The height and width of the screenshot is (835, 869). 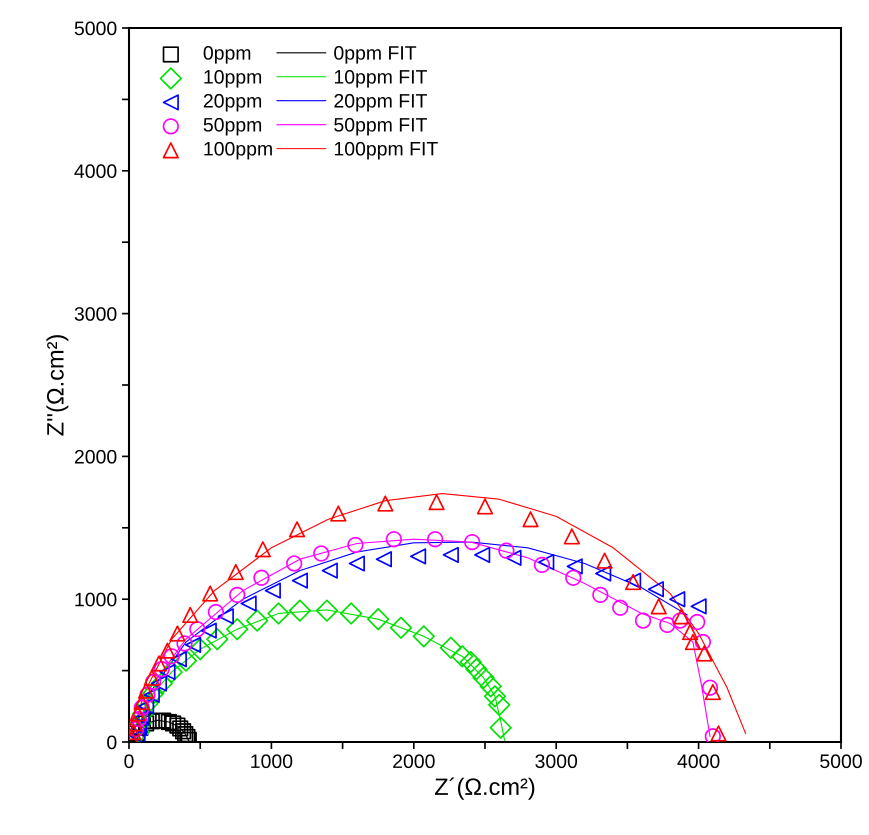 What do you see at coordinates (233, 103) in the screenshot?
I see `legend-label: 20ppm` at bounding box center [233, 103].